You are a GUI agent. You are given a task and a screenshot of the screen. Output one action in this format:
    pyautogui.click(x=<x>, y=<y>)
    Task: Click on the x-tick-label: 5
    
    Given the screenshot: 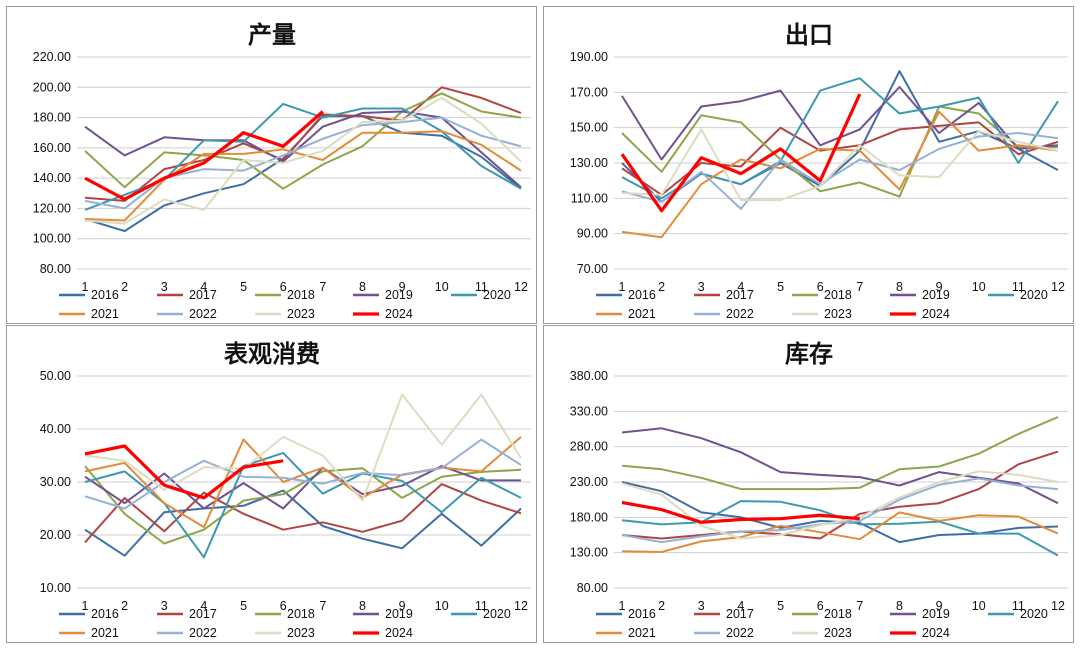 What is the action you would take?
    pyautogui.click(x=780, y=287)
    